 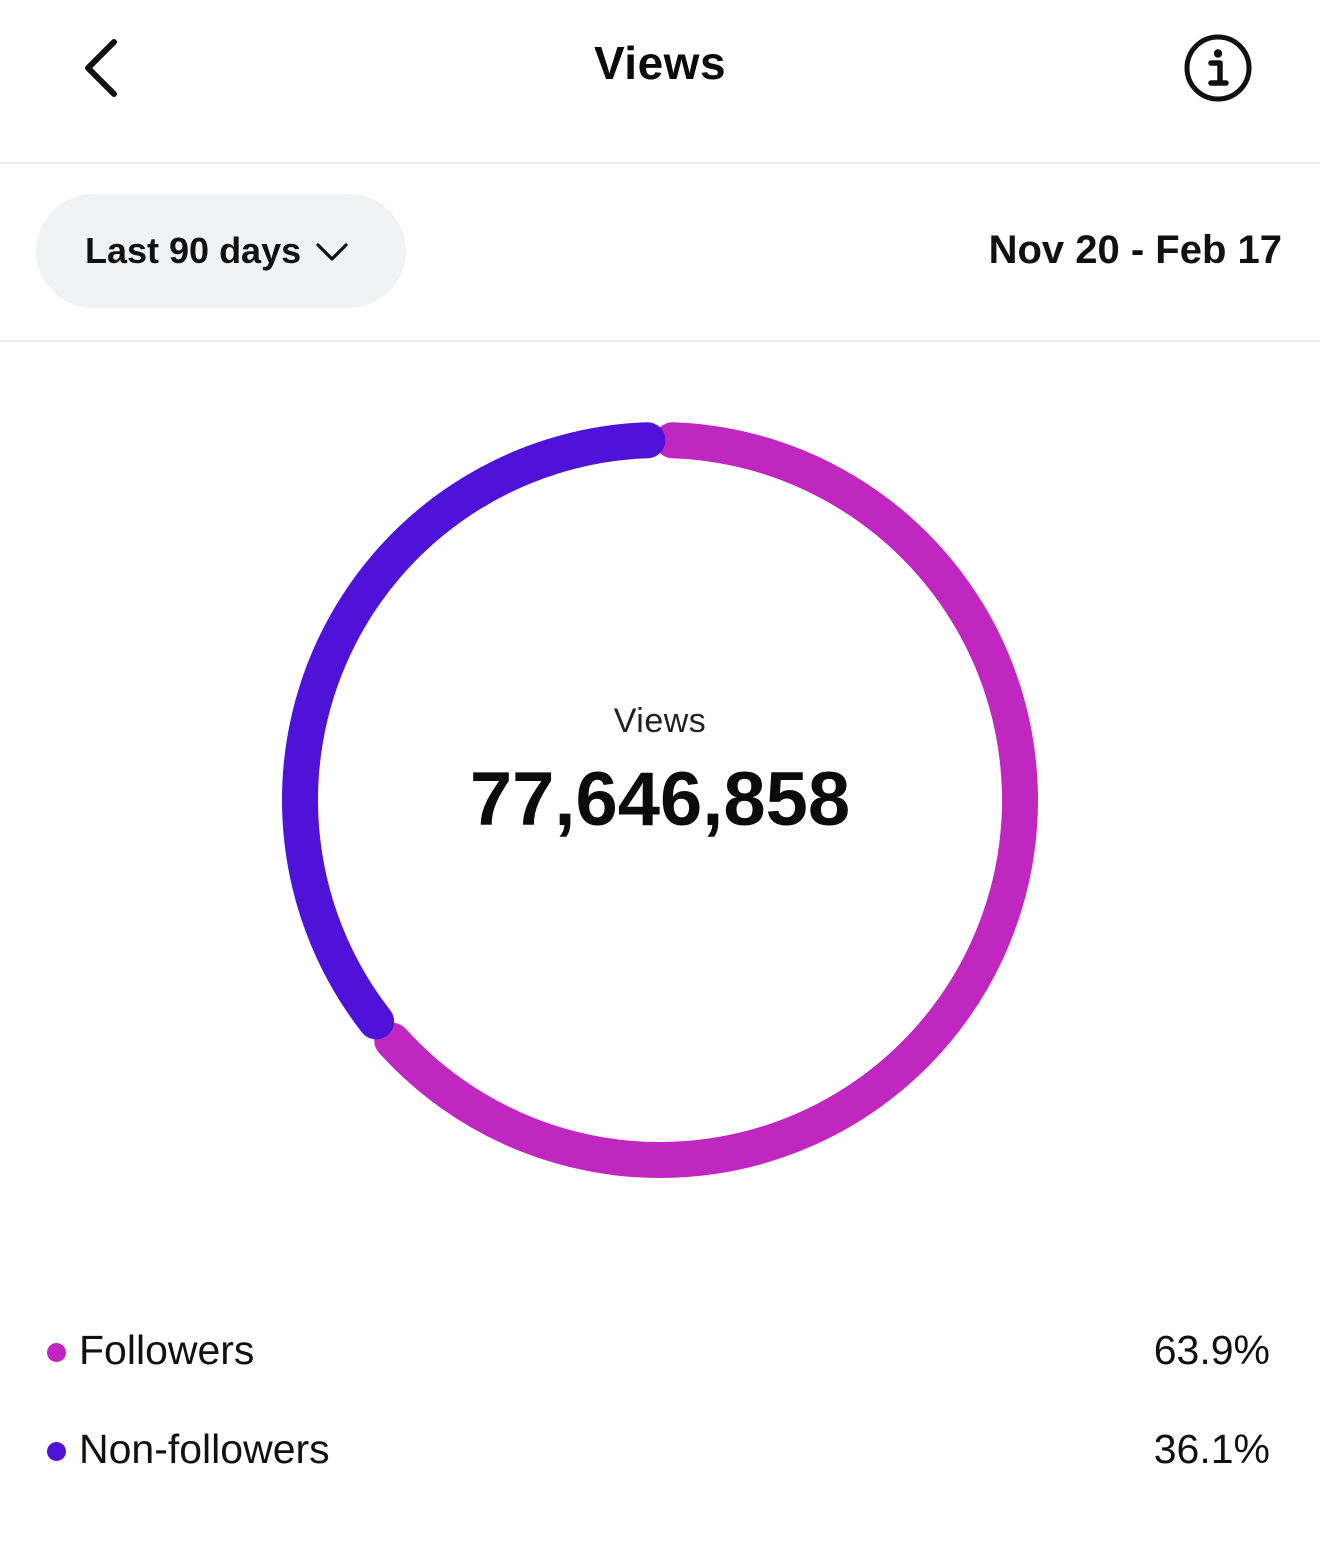 I want to click on legend-dot-non-followers, so click(x=56, y=1451).